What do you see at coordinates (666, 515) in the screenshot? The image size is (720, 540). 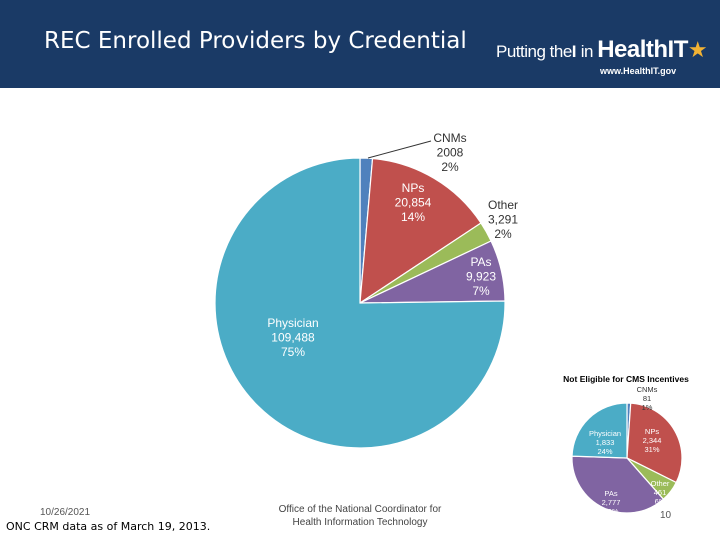 I see `page-number: 10` at bounding box center [666, 515].